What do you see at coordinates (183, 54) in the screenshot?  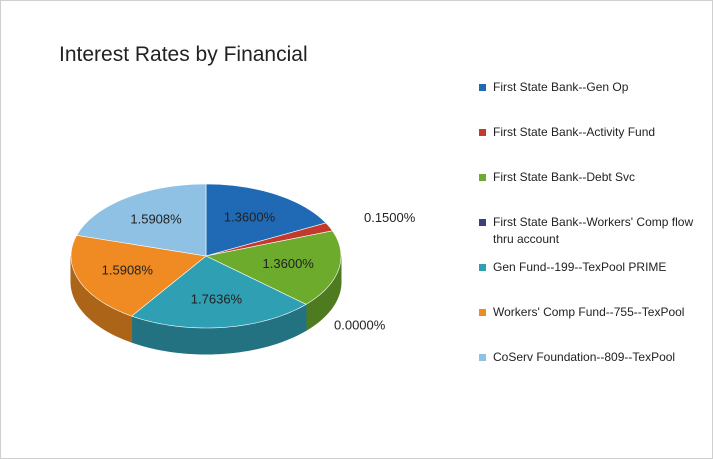 I see `chart-title: Interest Rates by Financial` at bounding box center [183, 54].